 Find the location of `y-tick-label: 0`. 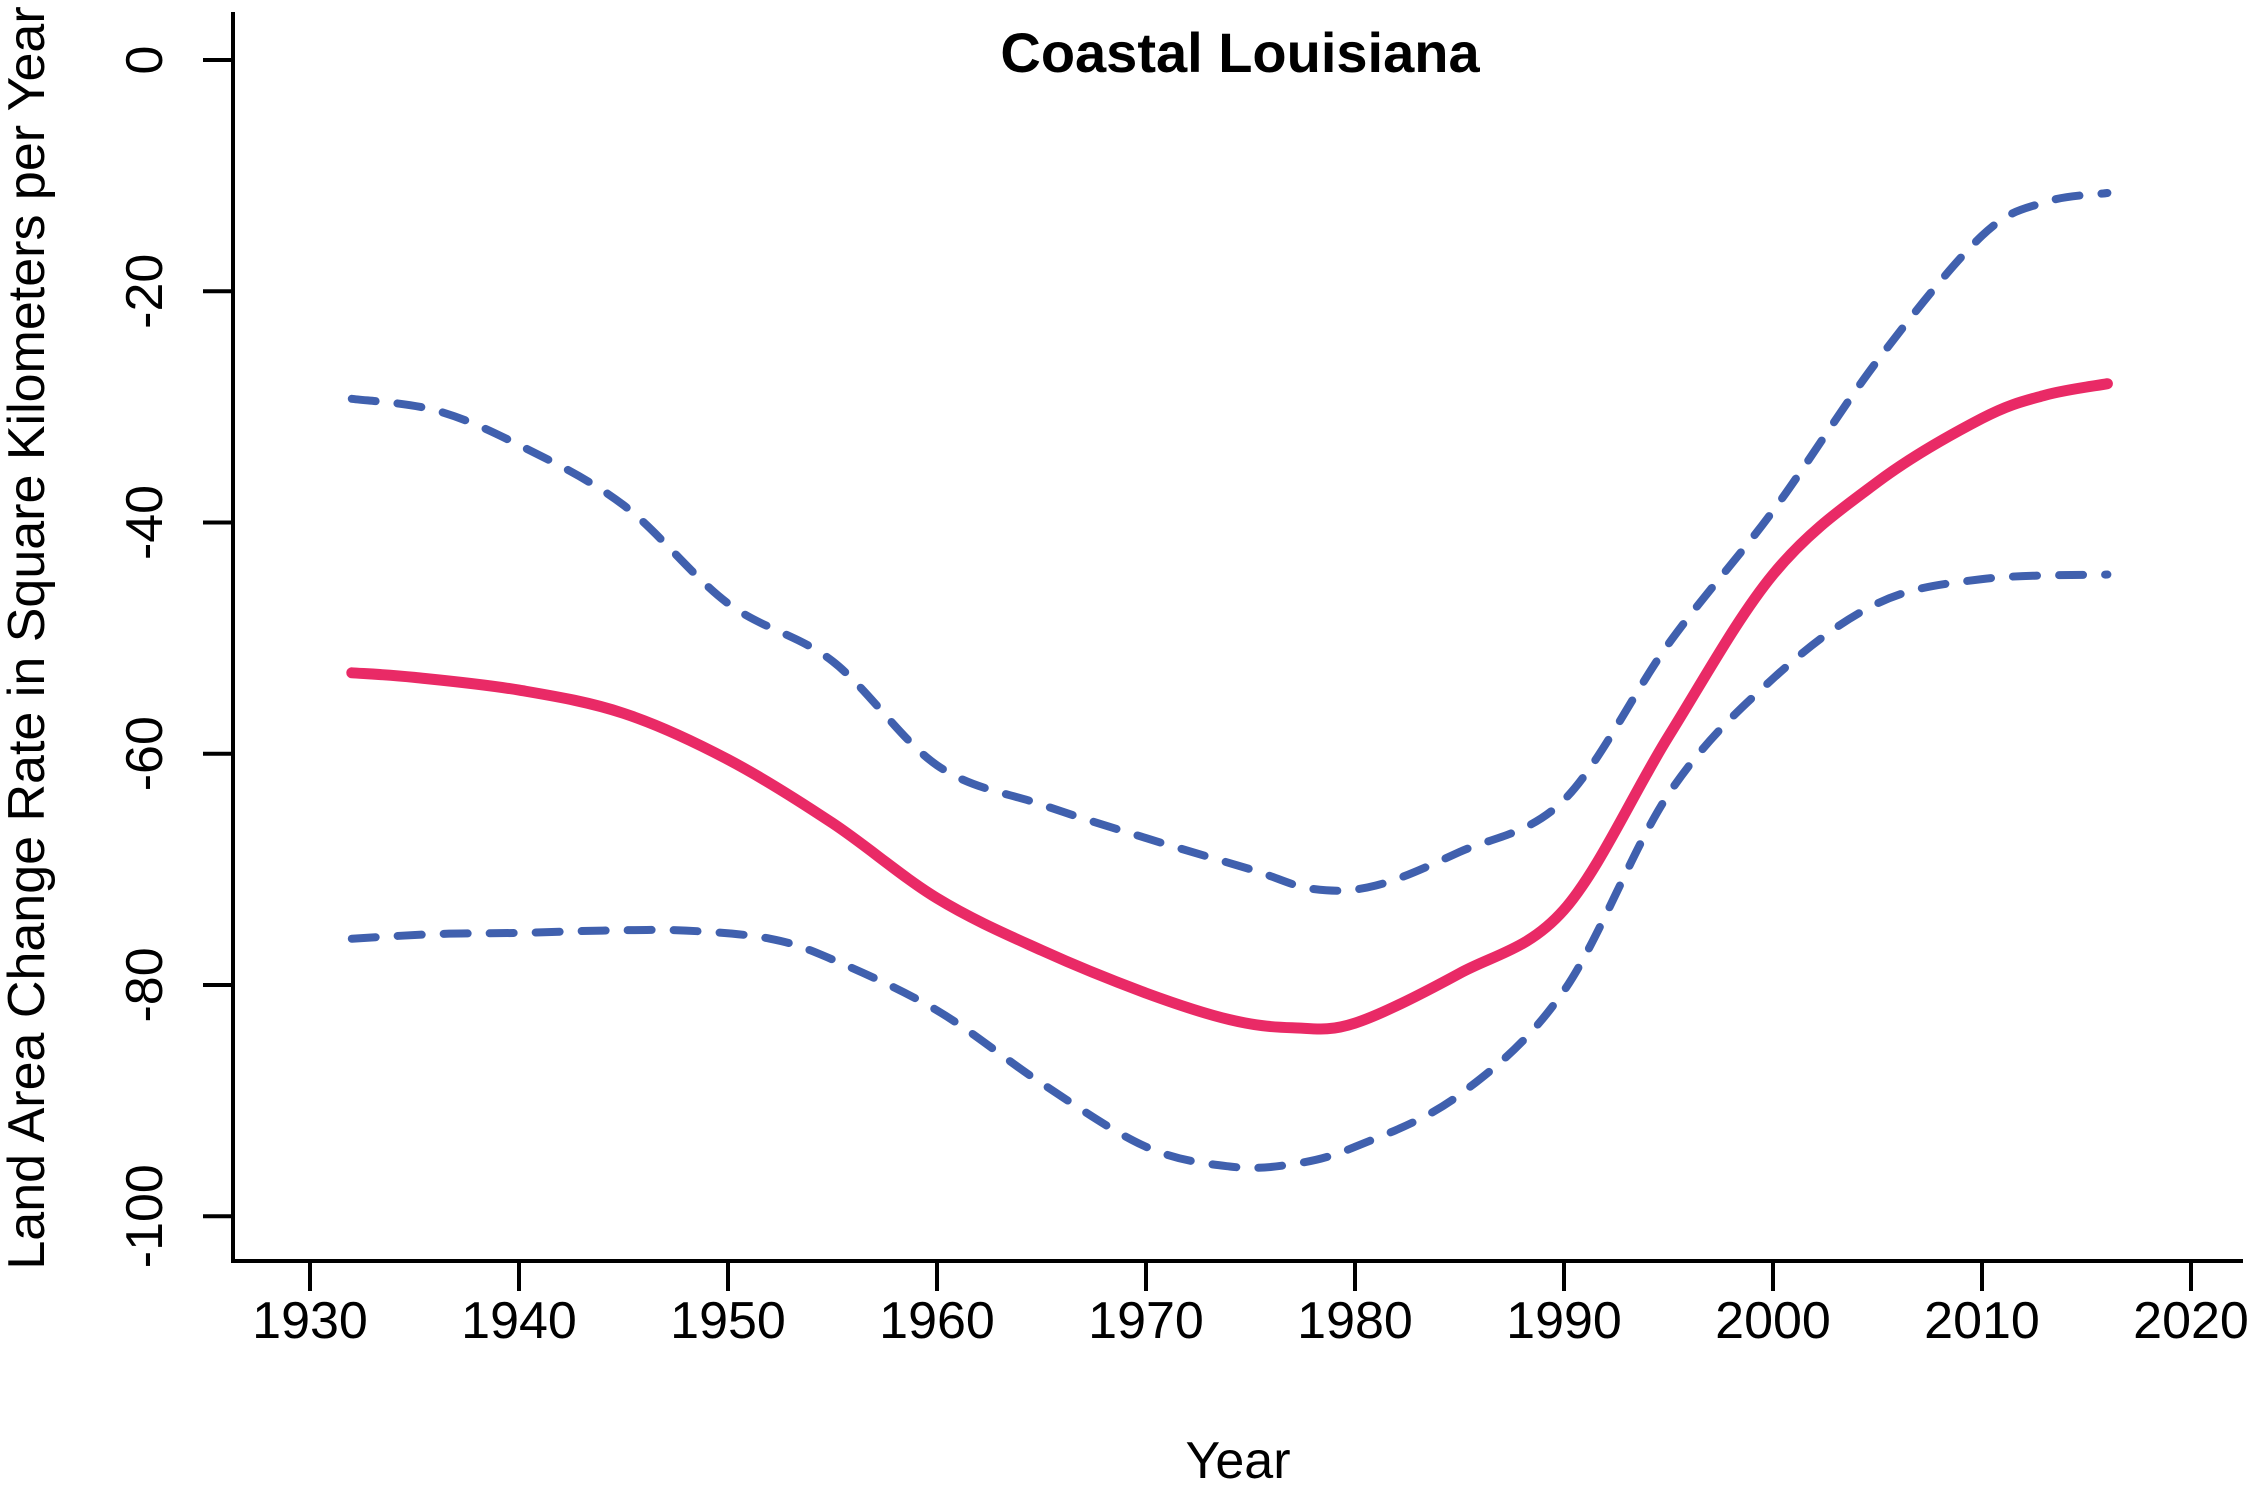

y-tick-label: 0 is located at coordinates (145, 60).